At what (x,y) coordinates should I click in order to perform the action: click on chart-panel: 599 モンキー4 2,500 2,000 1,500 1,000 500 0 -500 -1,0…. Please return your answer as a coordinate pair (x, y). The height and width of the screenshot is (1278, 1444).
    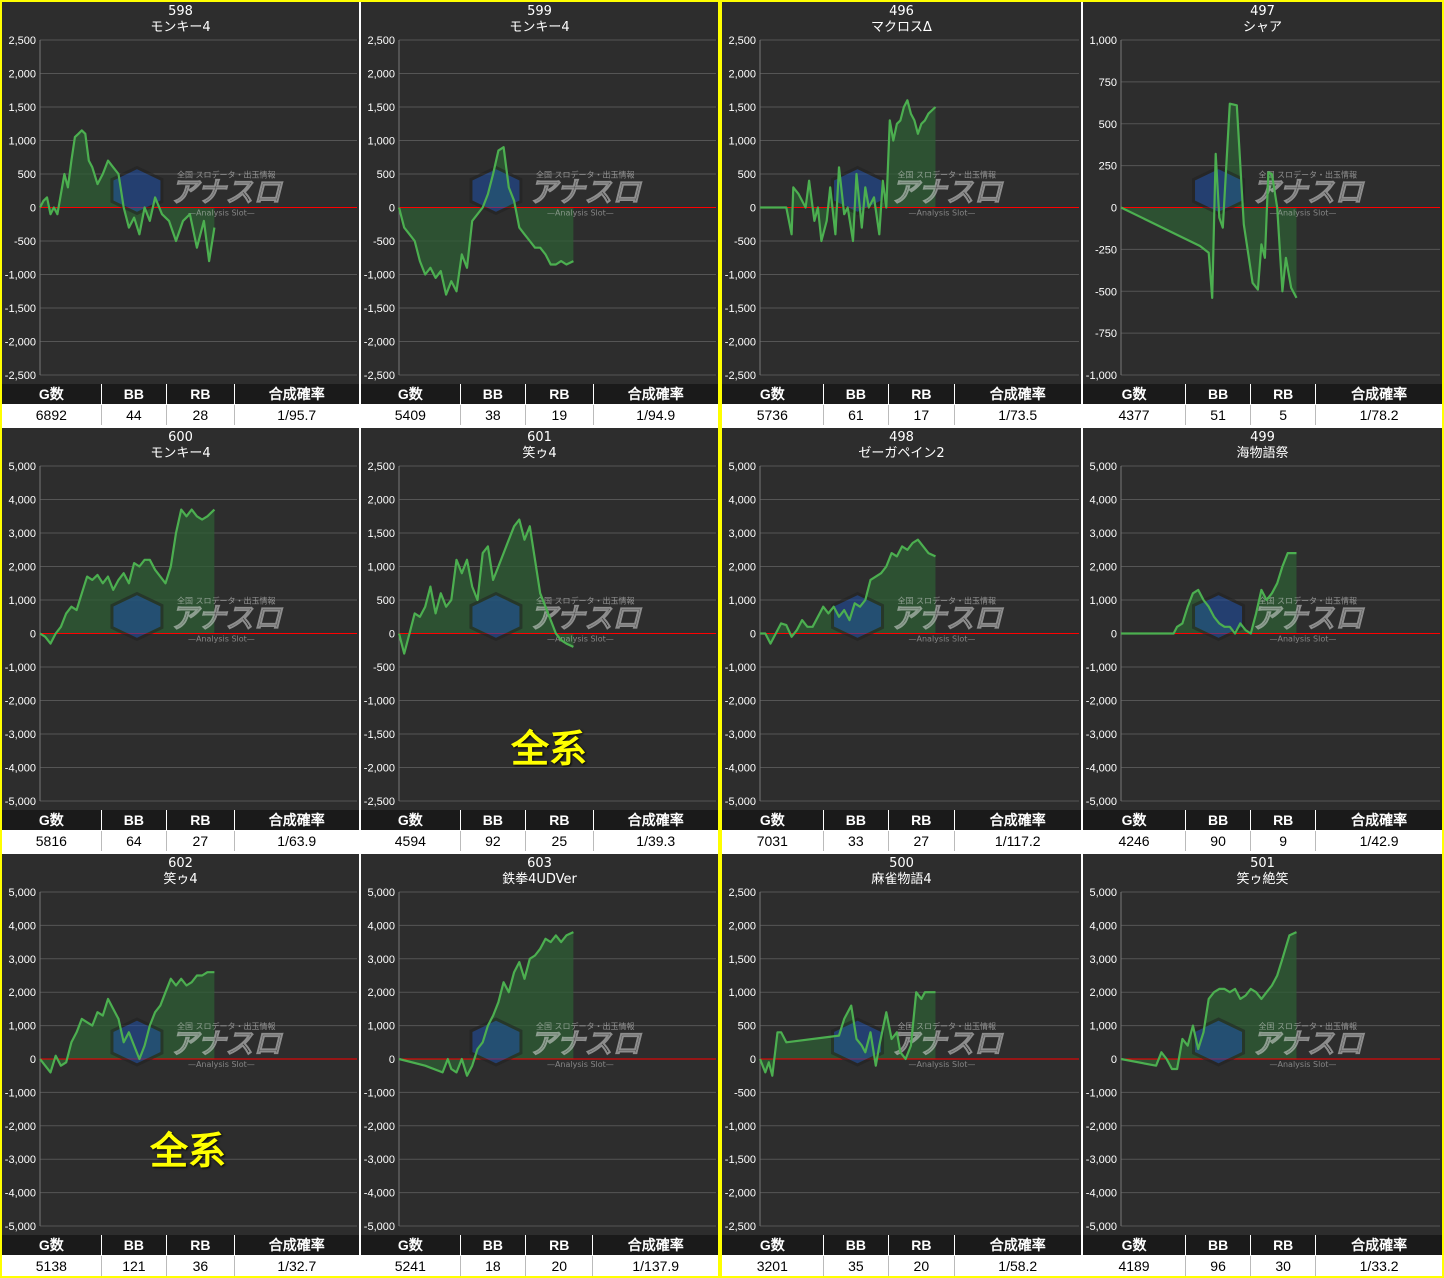
    Looking at the image, I should click on (539, 213).